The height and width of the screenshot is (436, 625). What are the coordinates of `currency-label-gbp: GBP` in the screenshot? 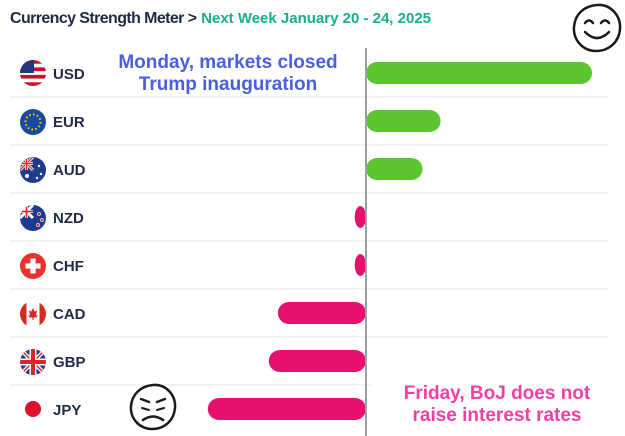 It's located at (69, 362).